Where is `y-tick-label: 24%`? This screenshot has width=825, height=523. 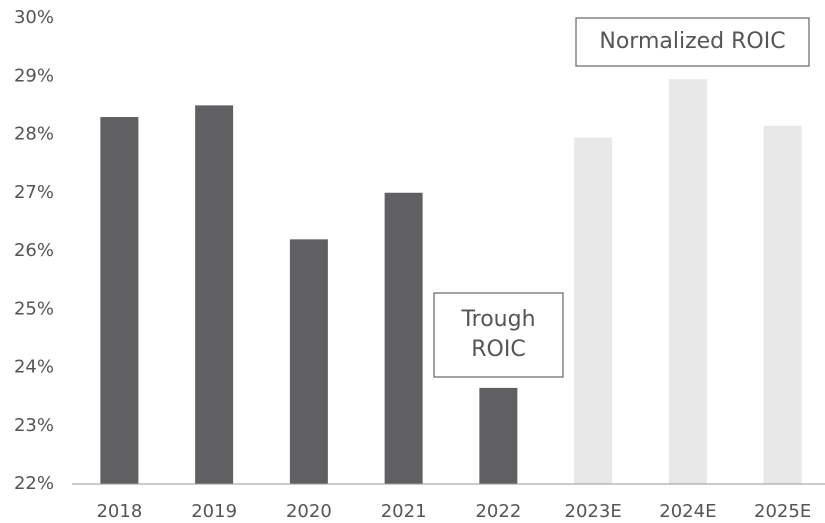
y-tick-label: 24% is located at coordinates (34, 367).